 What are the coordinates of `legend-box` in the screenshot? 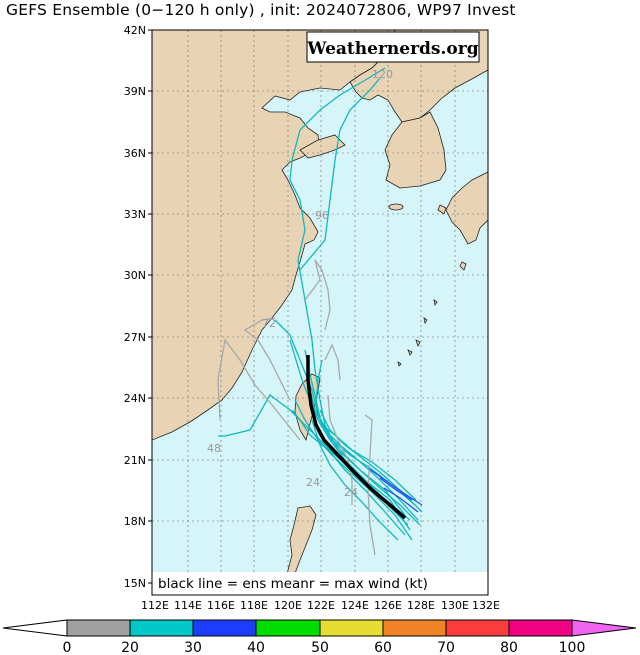 It's located at (320, 583).